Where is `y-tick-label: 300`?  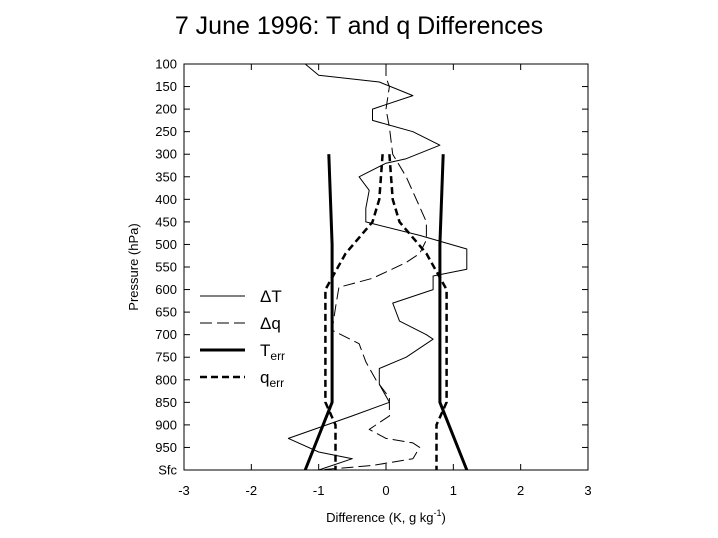 y-tick-label: 300 is located at coordinates (166, 154).